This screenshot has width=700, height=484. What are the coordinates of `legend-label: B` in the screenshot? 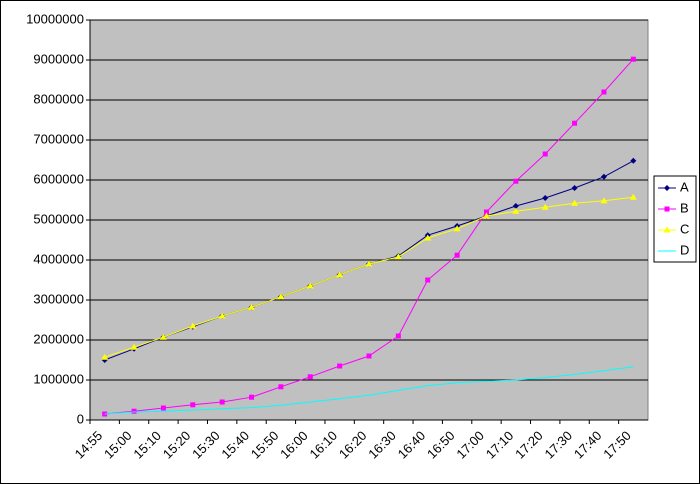 It's located at (684, 207).